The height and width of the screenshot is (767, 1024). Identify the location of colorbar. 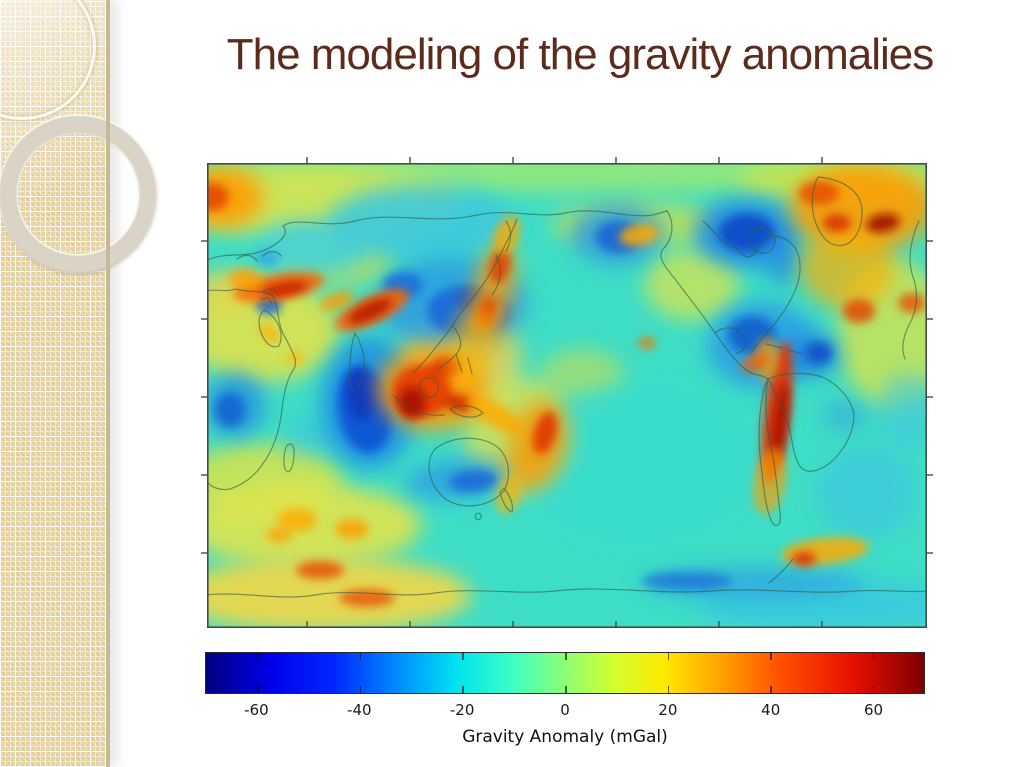
(565, 673).